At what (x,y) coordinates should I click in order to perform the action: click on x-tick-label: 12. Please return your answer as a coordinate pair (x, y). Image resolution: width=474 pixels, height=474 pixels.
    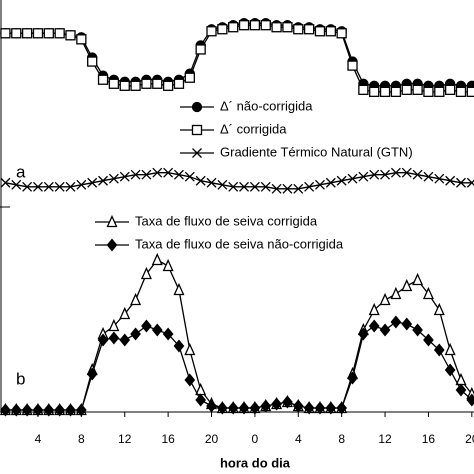
    Looking at the image, I should click on (125, 439).